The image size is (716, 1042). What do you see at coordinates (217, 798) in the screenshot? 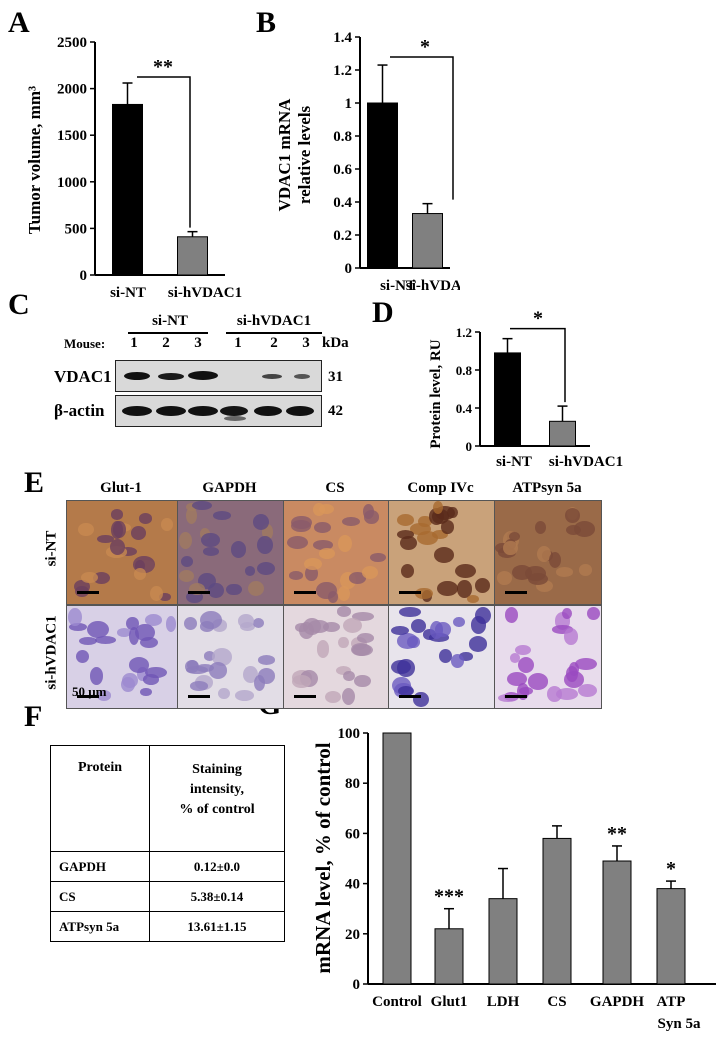
I see `table-header-intensity: Staining intensity, % of control` at bounding box center [217, 798].